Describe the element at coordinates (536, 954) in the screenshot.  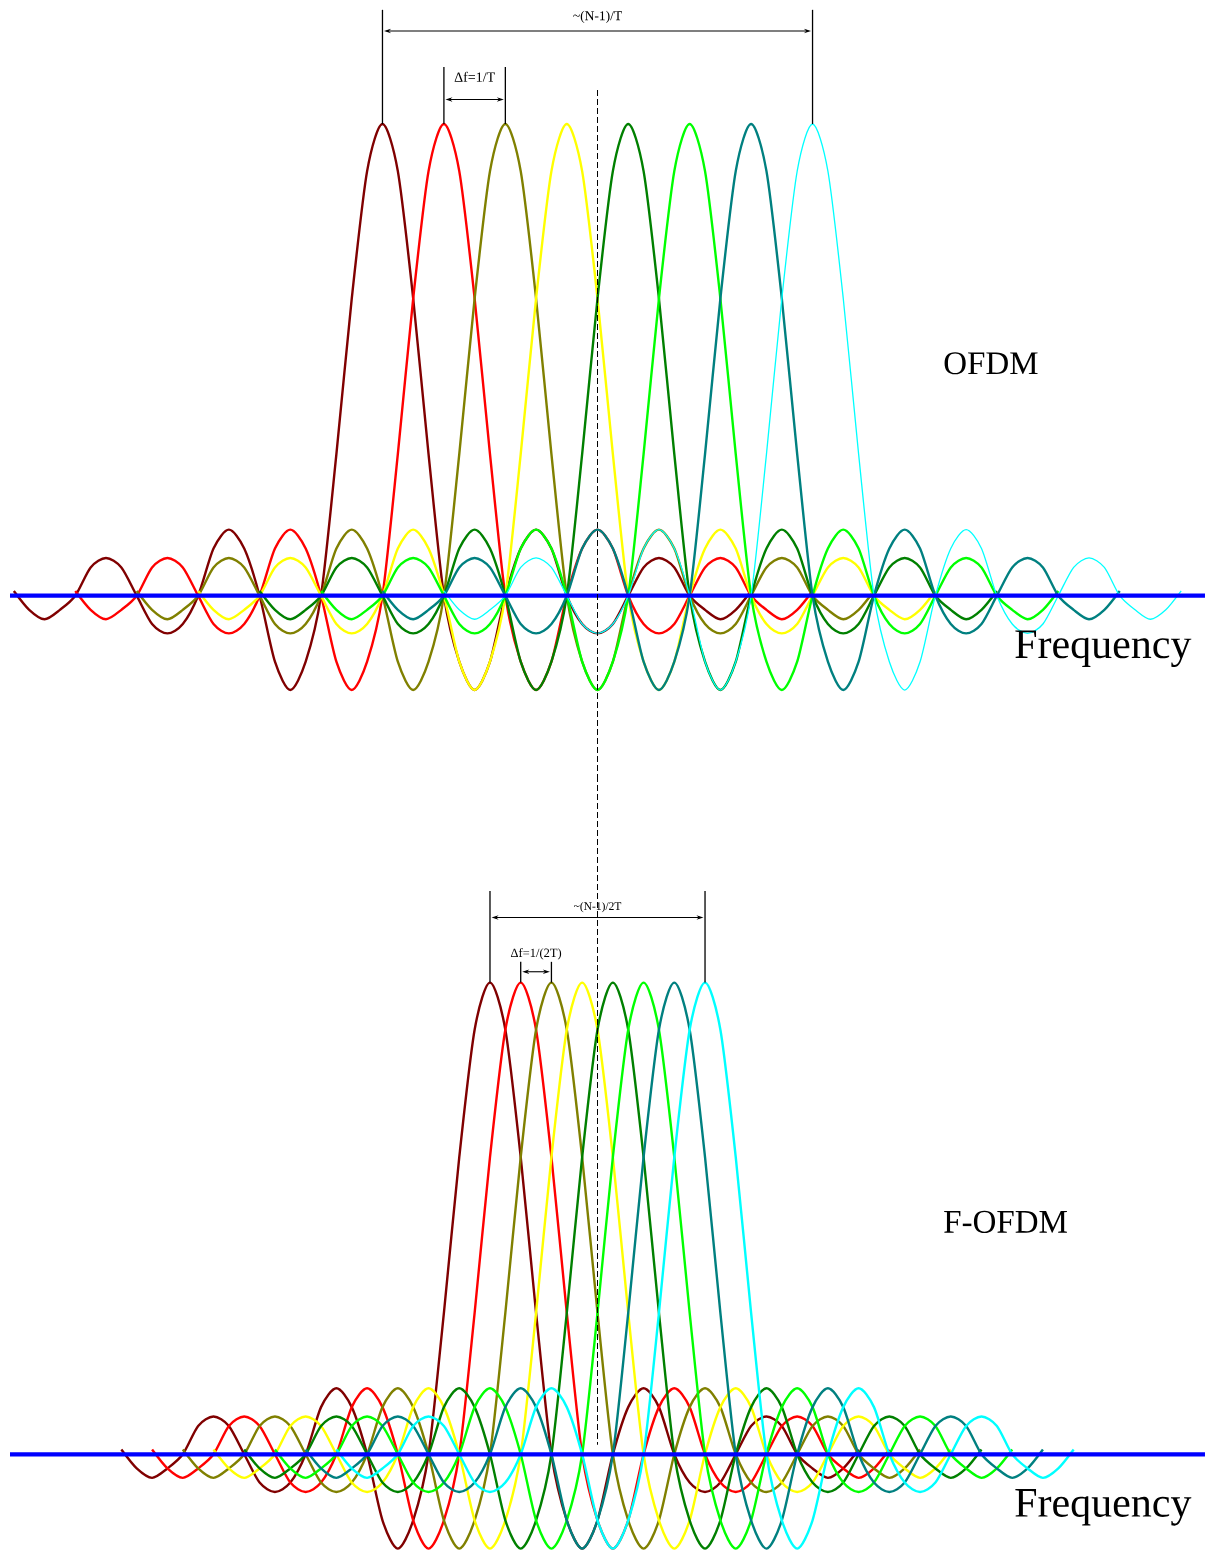
I see `text: Δf=1/(2T)` at that location.